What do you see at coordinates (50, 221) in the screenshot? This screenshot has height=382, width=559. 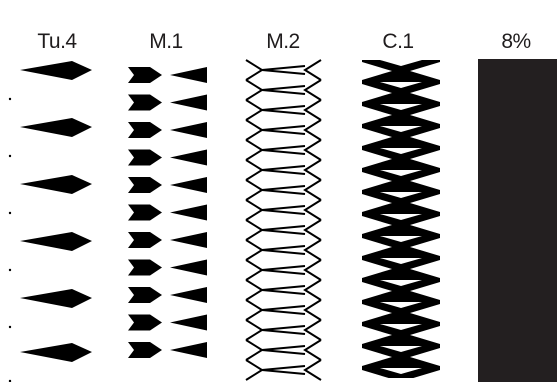 I see `swatch-tu4` at bounding box center [50, 221].